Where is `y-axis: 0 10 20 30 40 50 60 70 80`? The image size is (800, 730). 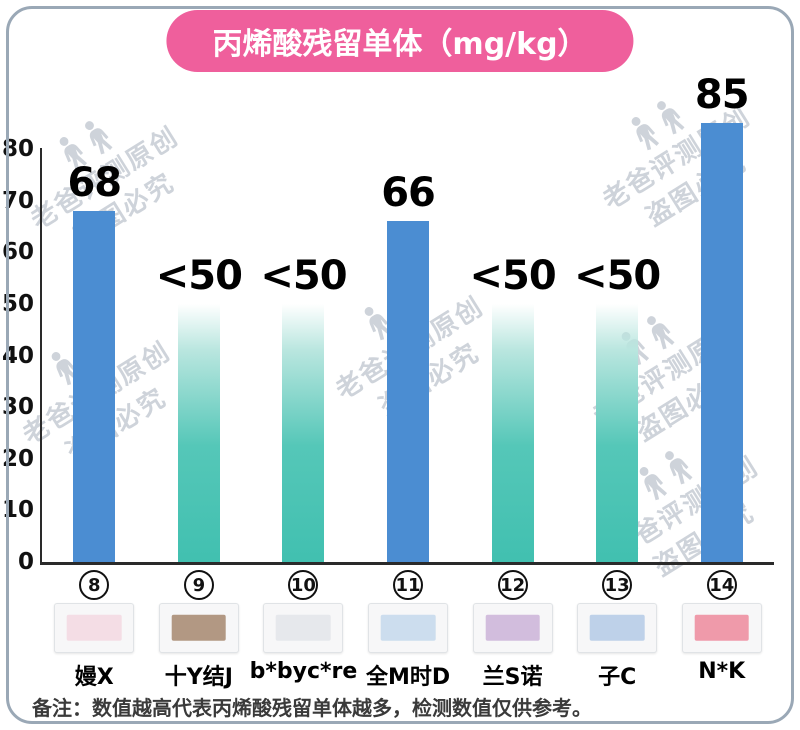 y-axis: 0 10 20 30 40 50 60 70 80 is located at coordinates (18, 300).